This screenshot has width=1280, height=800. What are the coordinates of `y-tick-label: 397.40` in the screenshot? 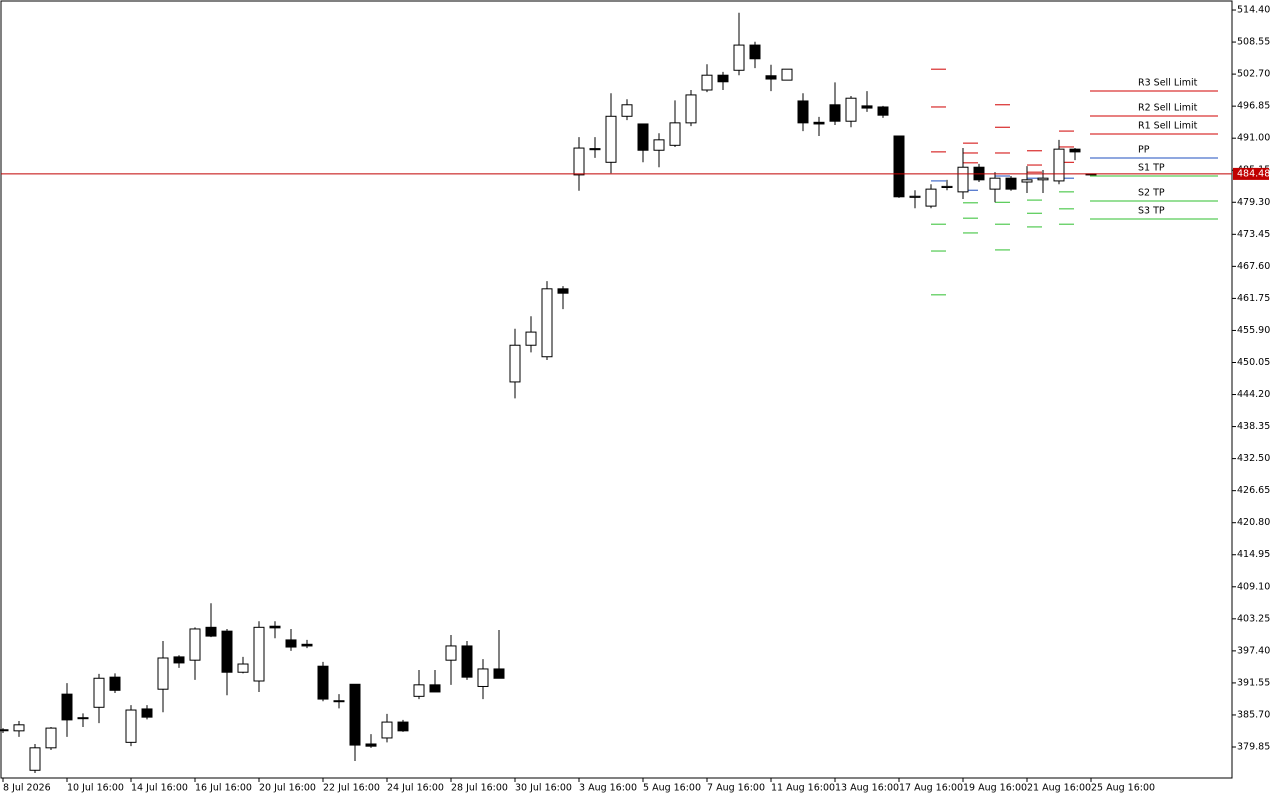 It's located at (1253, 650).